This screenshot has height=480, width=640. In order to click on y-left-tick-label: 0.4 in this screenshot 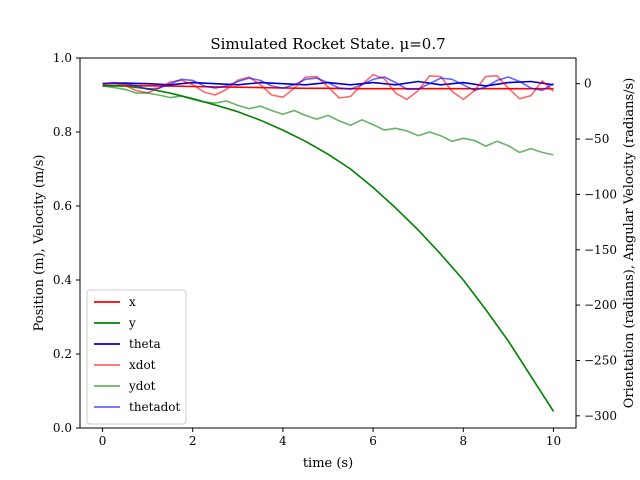, I will do `click(62, 280)`.